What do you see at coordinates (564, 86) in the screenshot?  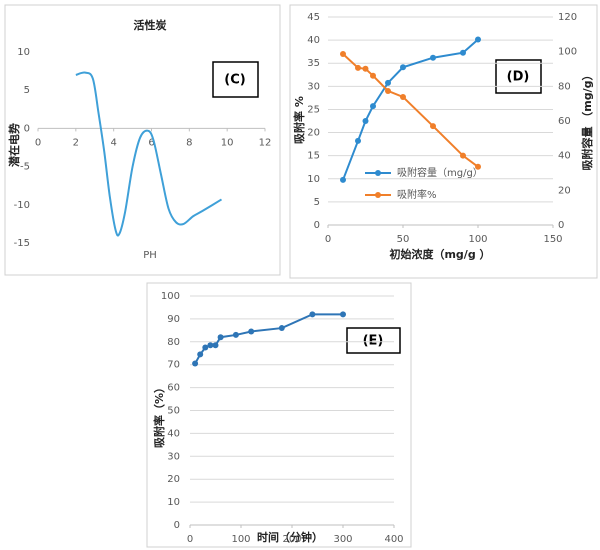 I see `y2-tick-label: 80` at bounding box center [564, 86].